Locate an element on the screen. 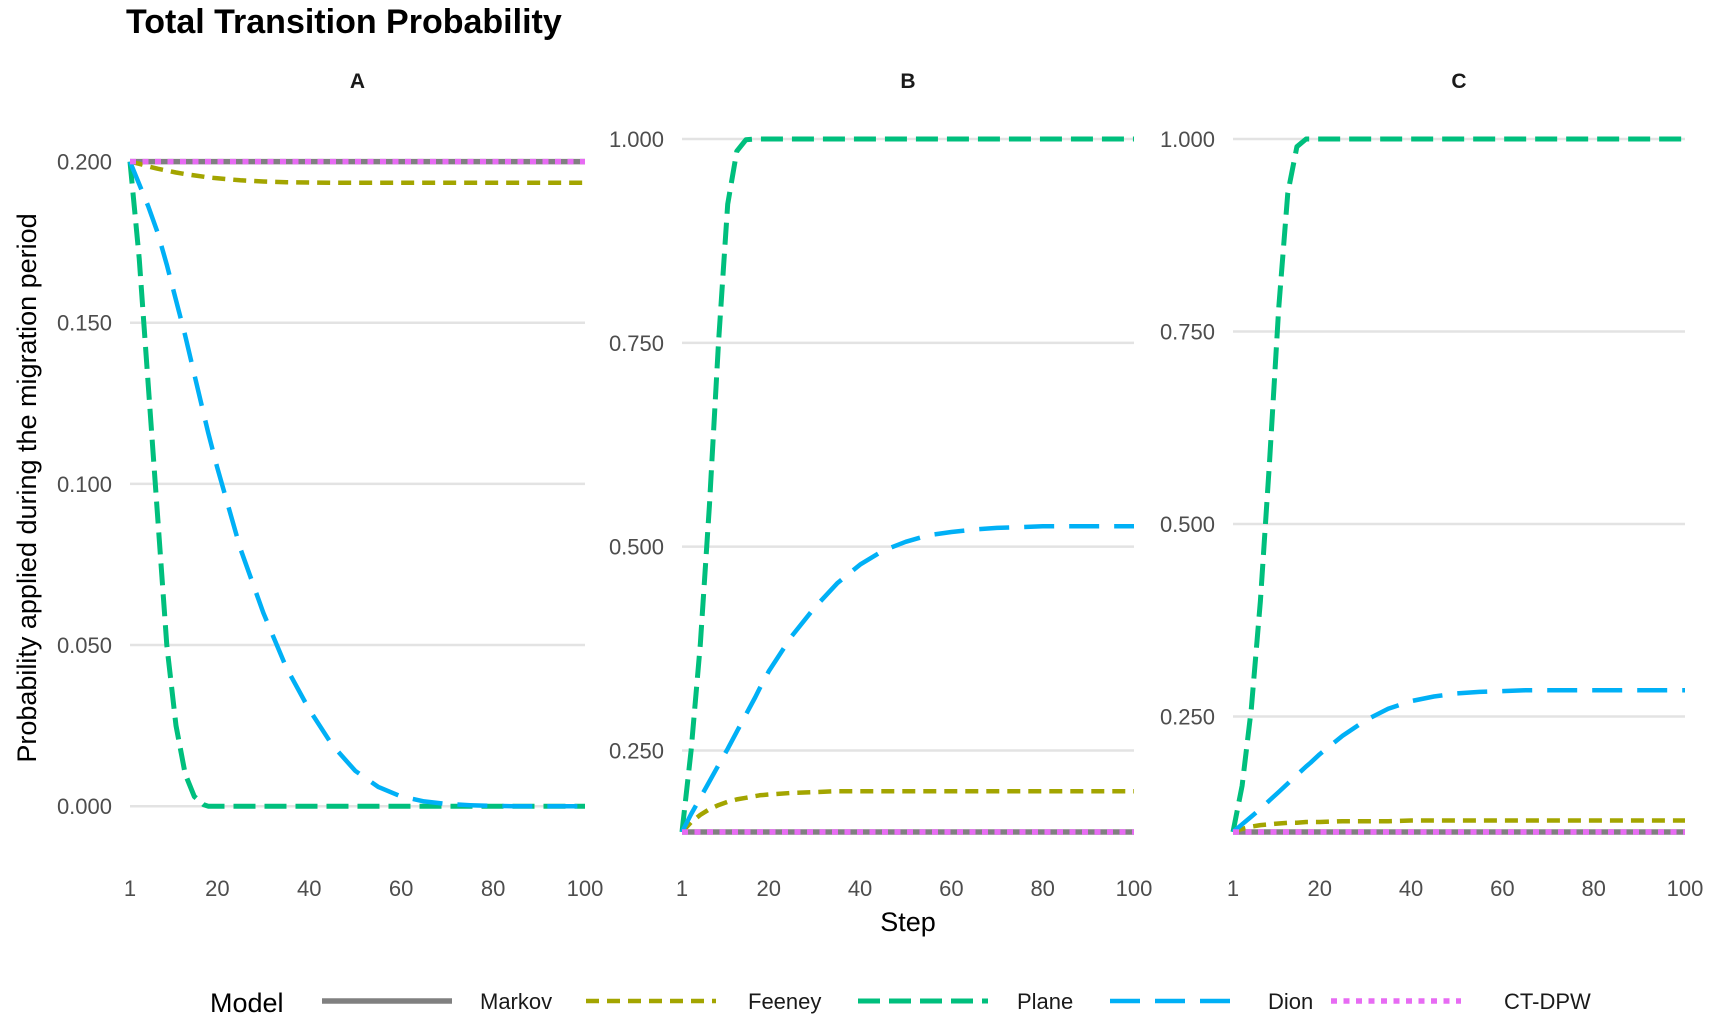  chart-legend: Model Markov Feeney Plane Dion CT-DPW is located at coordinates (900, 1003).